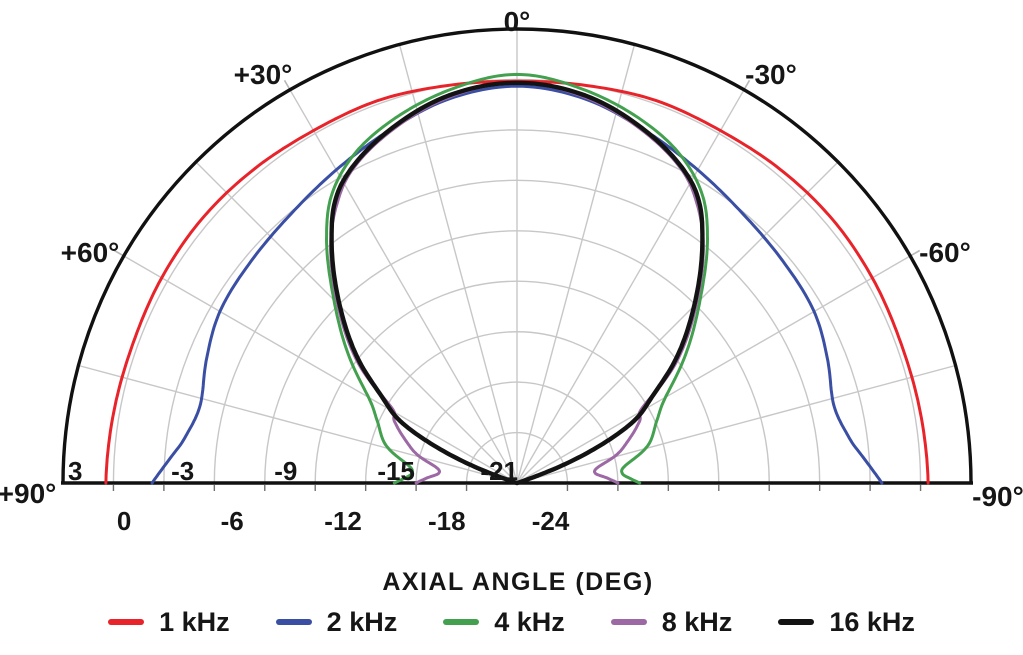 This screenshot has height=655, width=1023. What do you see at coordinates (75, 471) in the screenshot?
I see `db-label-upper: 3` at bounding box center [75, 471].